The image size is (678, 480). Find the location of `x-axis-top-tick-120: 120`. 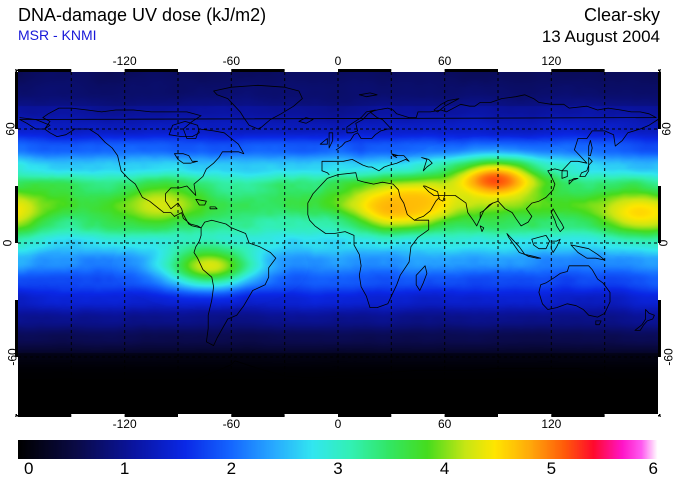

x-axis-top-tick-120: 120 is located at coordinates (551, 61).